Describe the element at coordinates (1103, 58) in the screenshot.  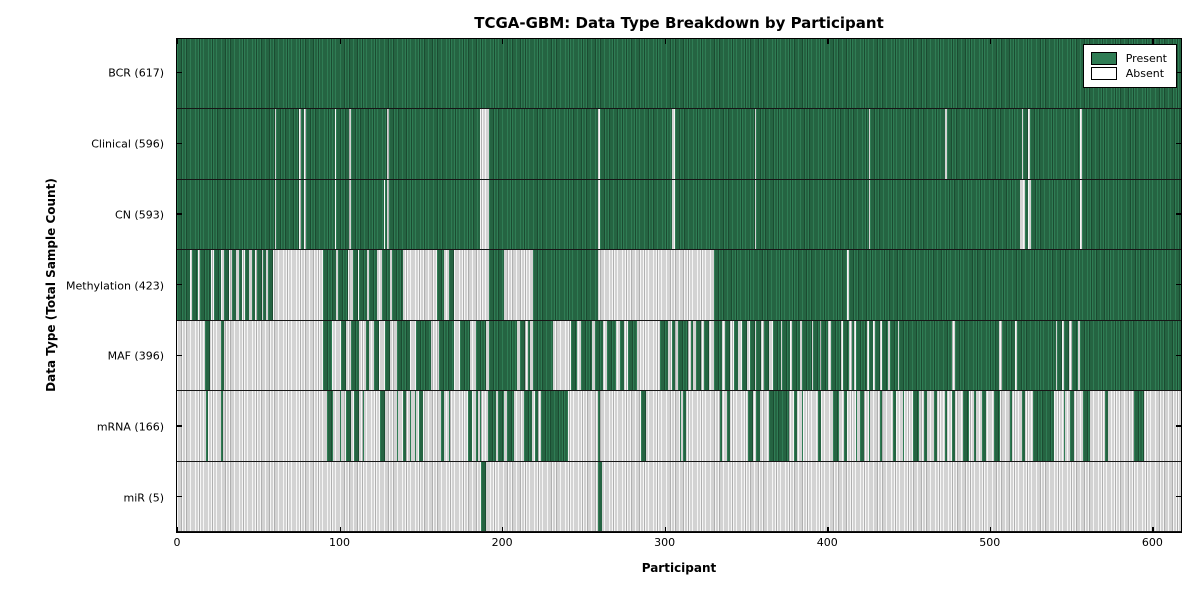
I see `legend-swatch-present-icon` at that location.